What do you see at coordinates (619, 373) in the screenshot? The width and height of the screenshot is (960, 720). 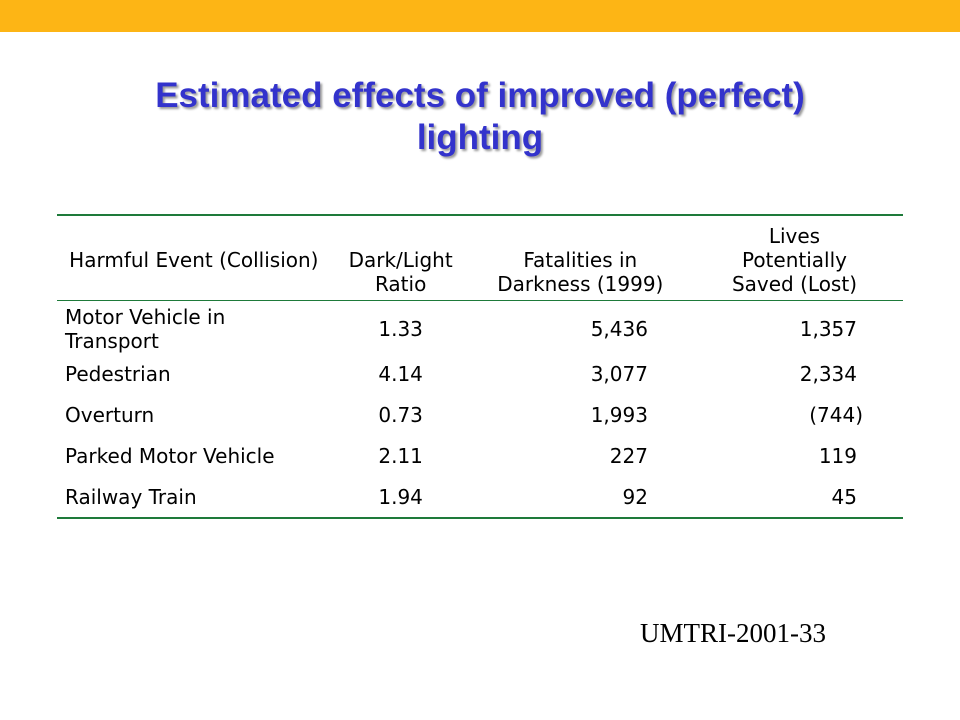 I see `cell-fatalities: 3,077` at bounding box center [619, 373].